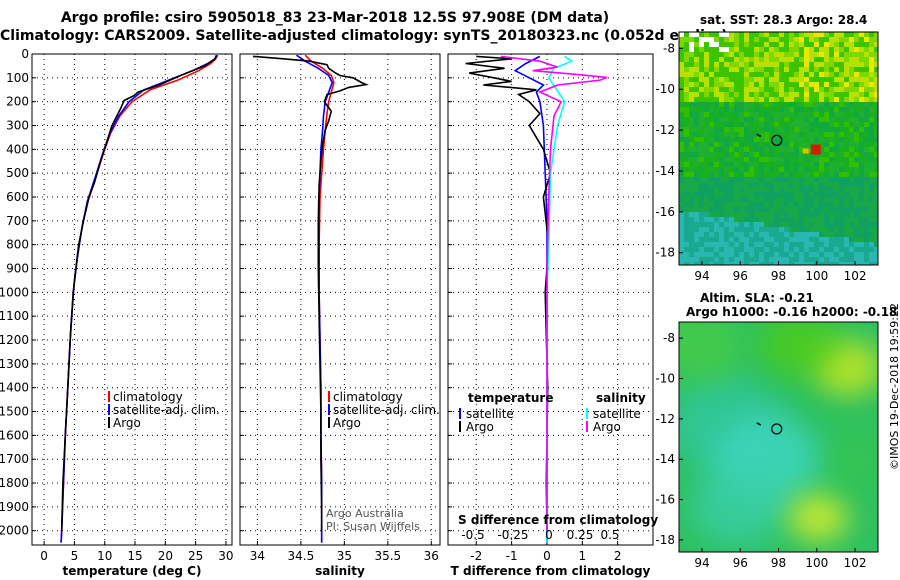  I want to click on difference-series-argo_salinity, so click(554, 293).